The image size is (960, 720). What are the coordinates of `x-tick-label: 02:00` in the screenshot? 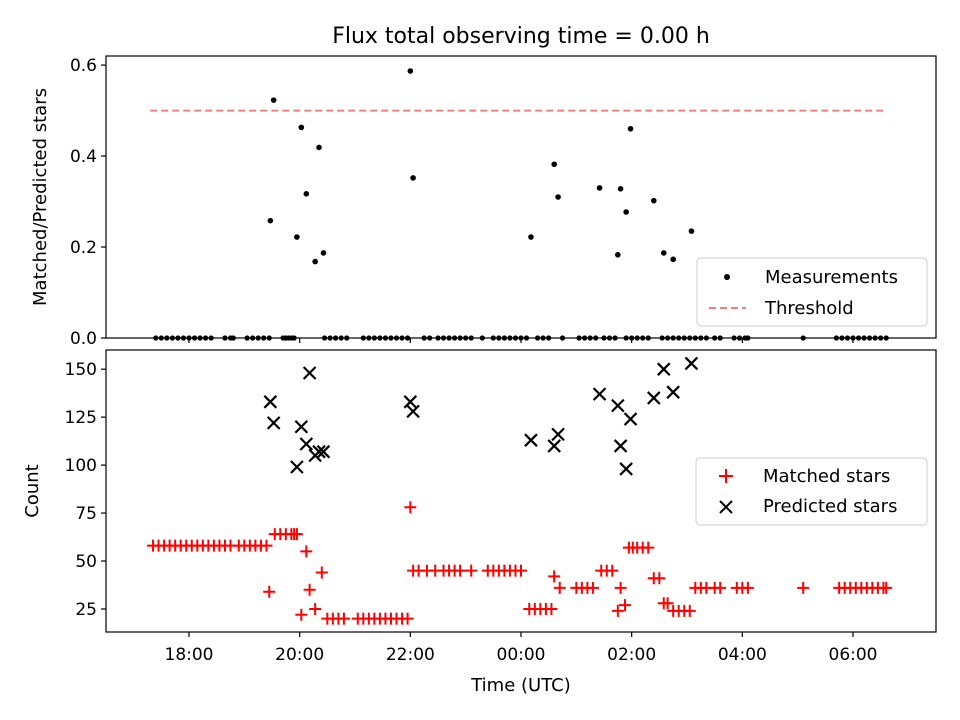 It's located at (631, 655).